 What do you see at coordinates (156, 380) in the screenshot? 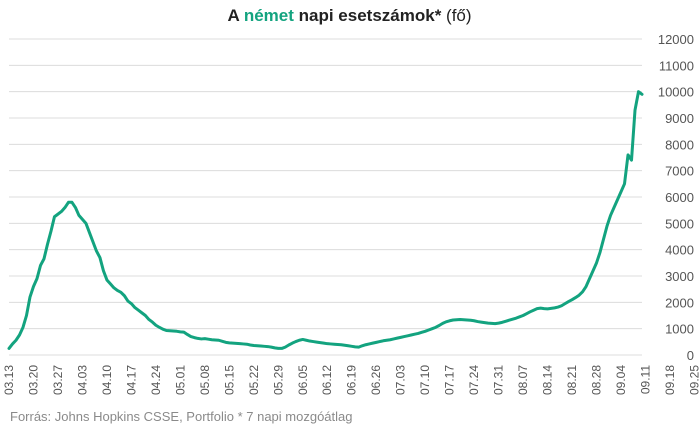
I see `x-tick-label: 04.24` at bounding box center [156, 380].